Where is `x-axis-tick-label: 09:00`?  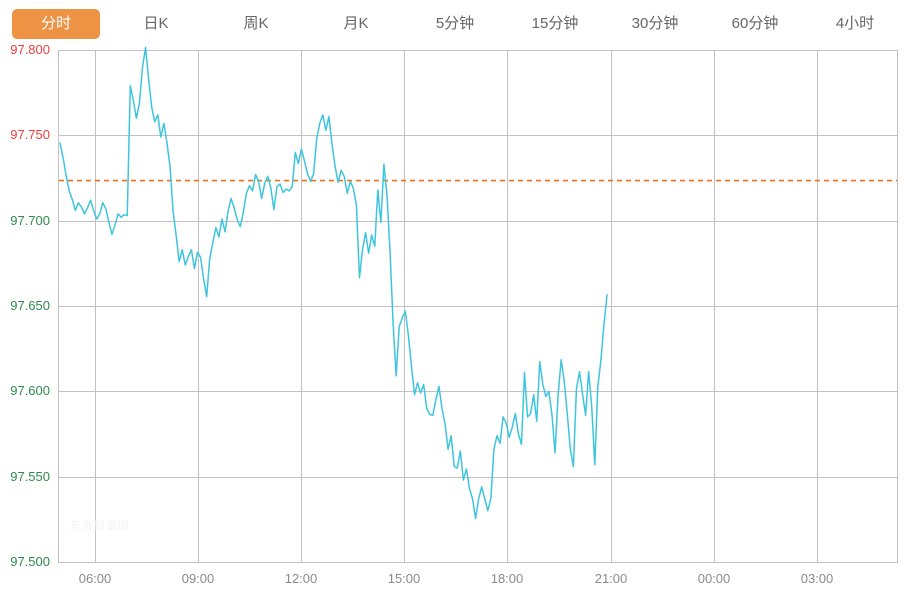
x-axis-tick-label: 09:00 is located at coordinates (198, 578).